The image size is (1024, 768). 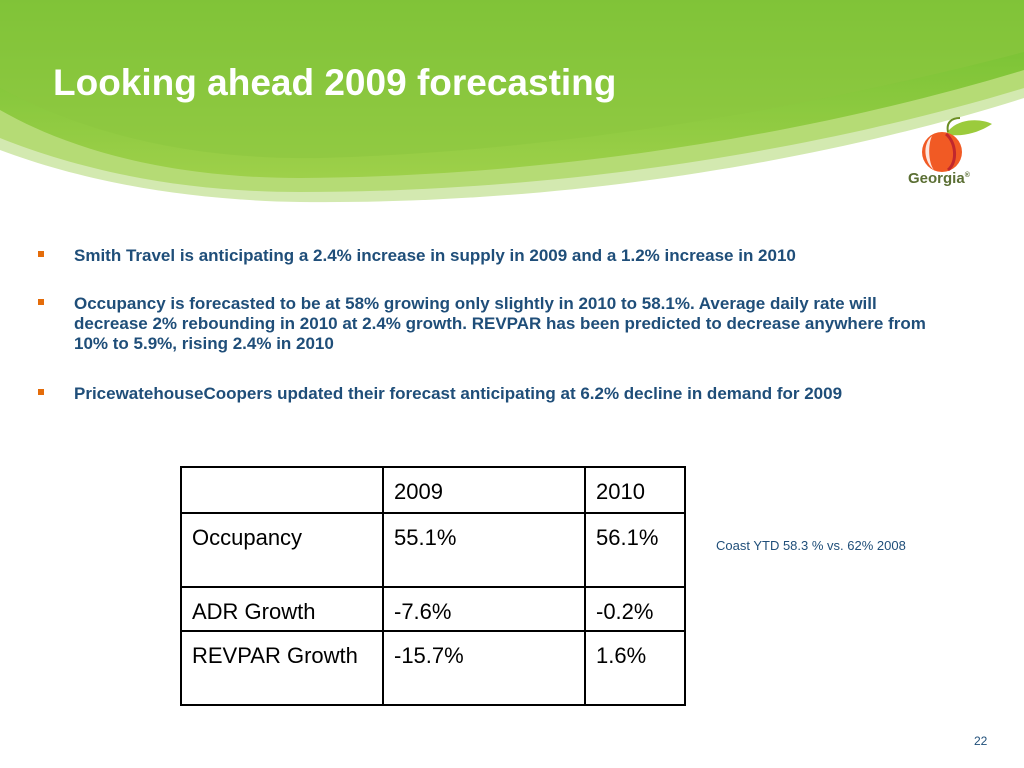 I want to click on table-header-row: 2009 2010, so click(x=433, y=490).